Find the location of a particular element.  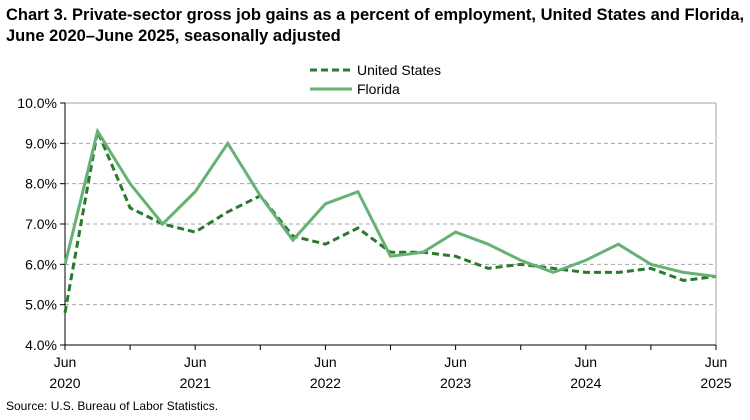

legend-label: United States is located at coordinates (399, 70).